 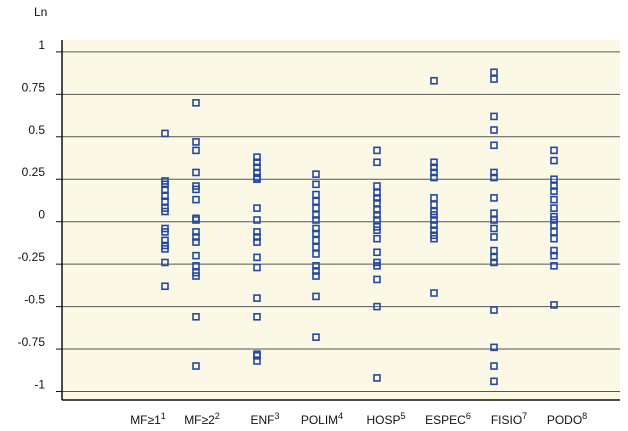 What do you see at coordinates (39, 385) in the screenshot?
I see `y-tick-label: -1` at bounding box center [39, 385].